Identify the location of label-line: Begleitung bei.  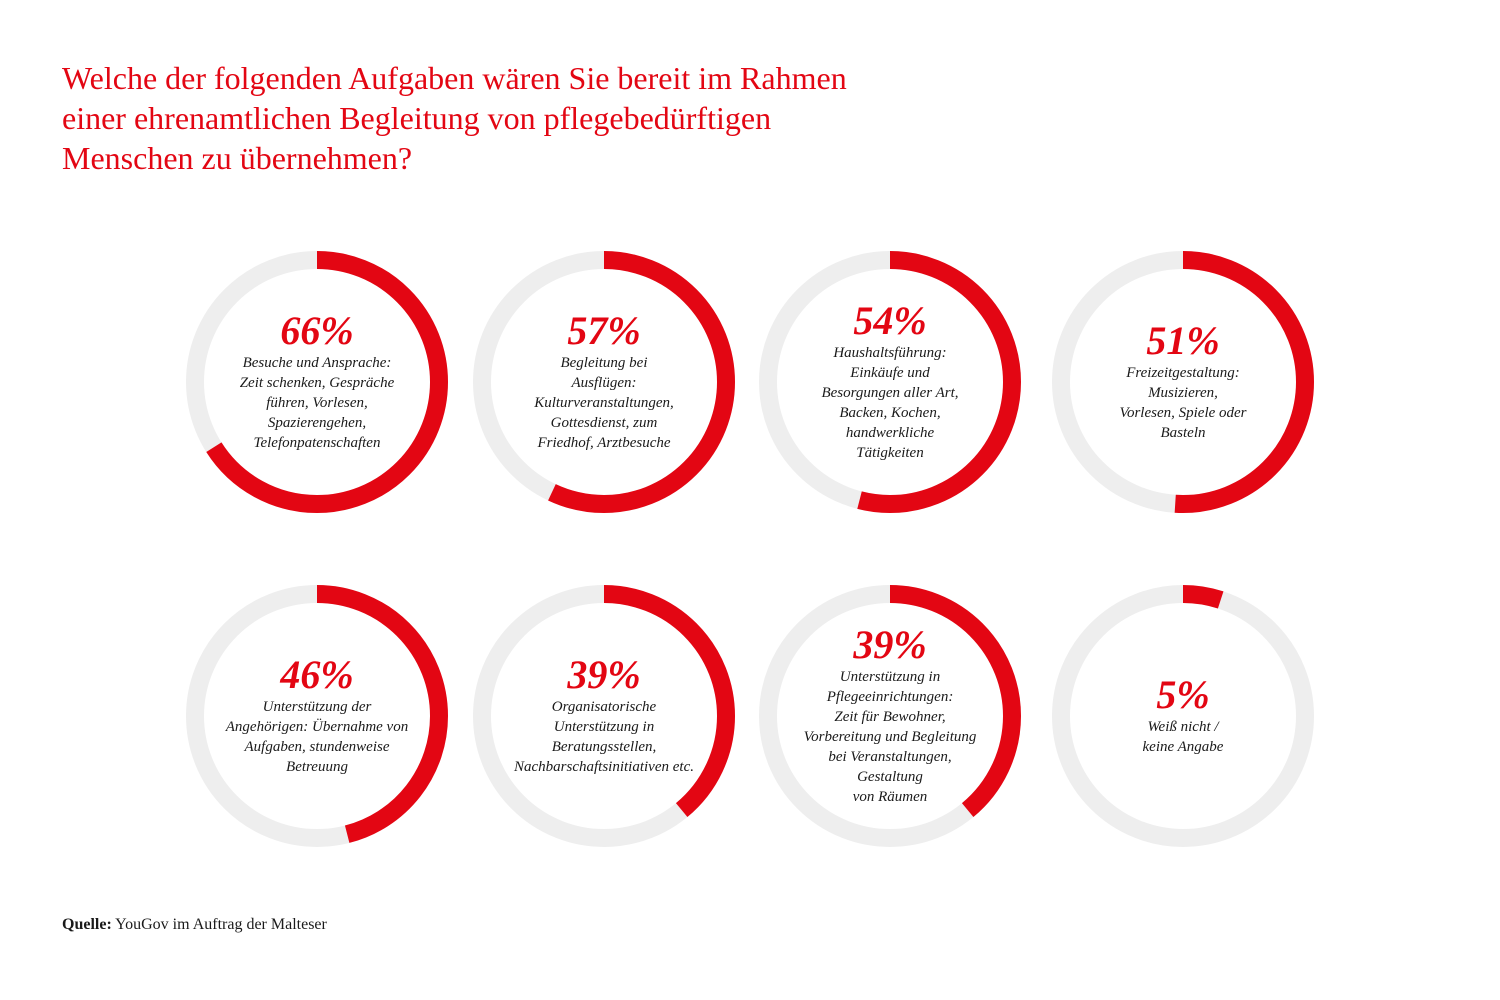
(604, 363).